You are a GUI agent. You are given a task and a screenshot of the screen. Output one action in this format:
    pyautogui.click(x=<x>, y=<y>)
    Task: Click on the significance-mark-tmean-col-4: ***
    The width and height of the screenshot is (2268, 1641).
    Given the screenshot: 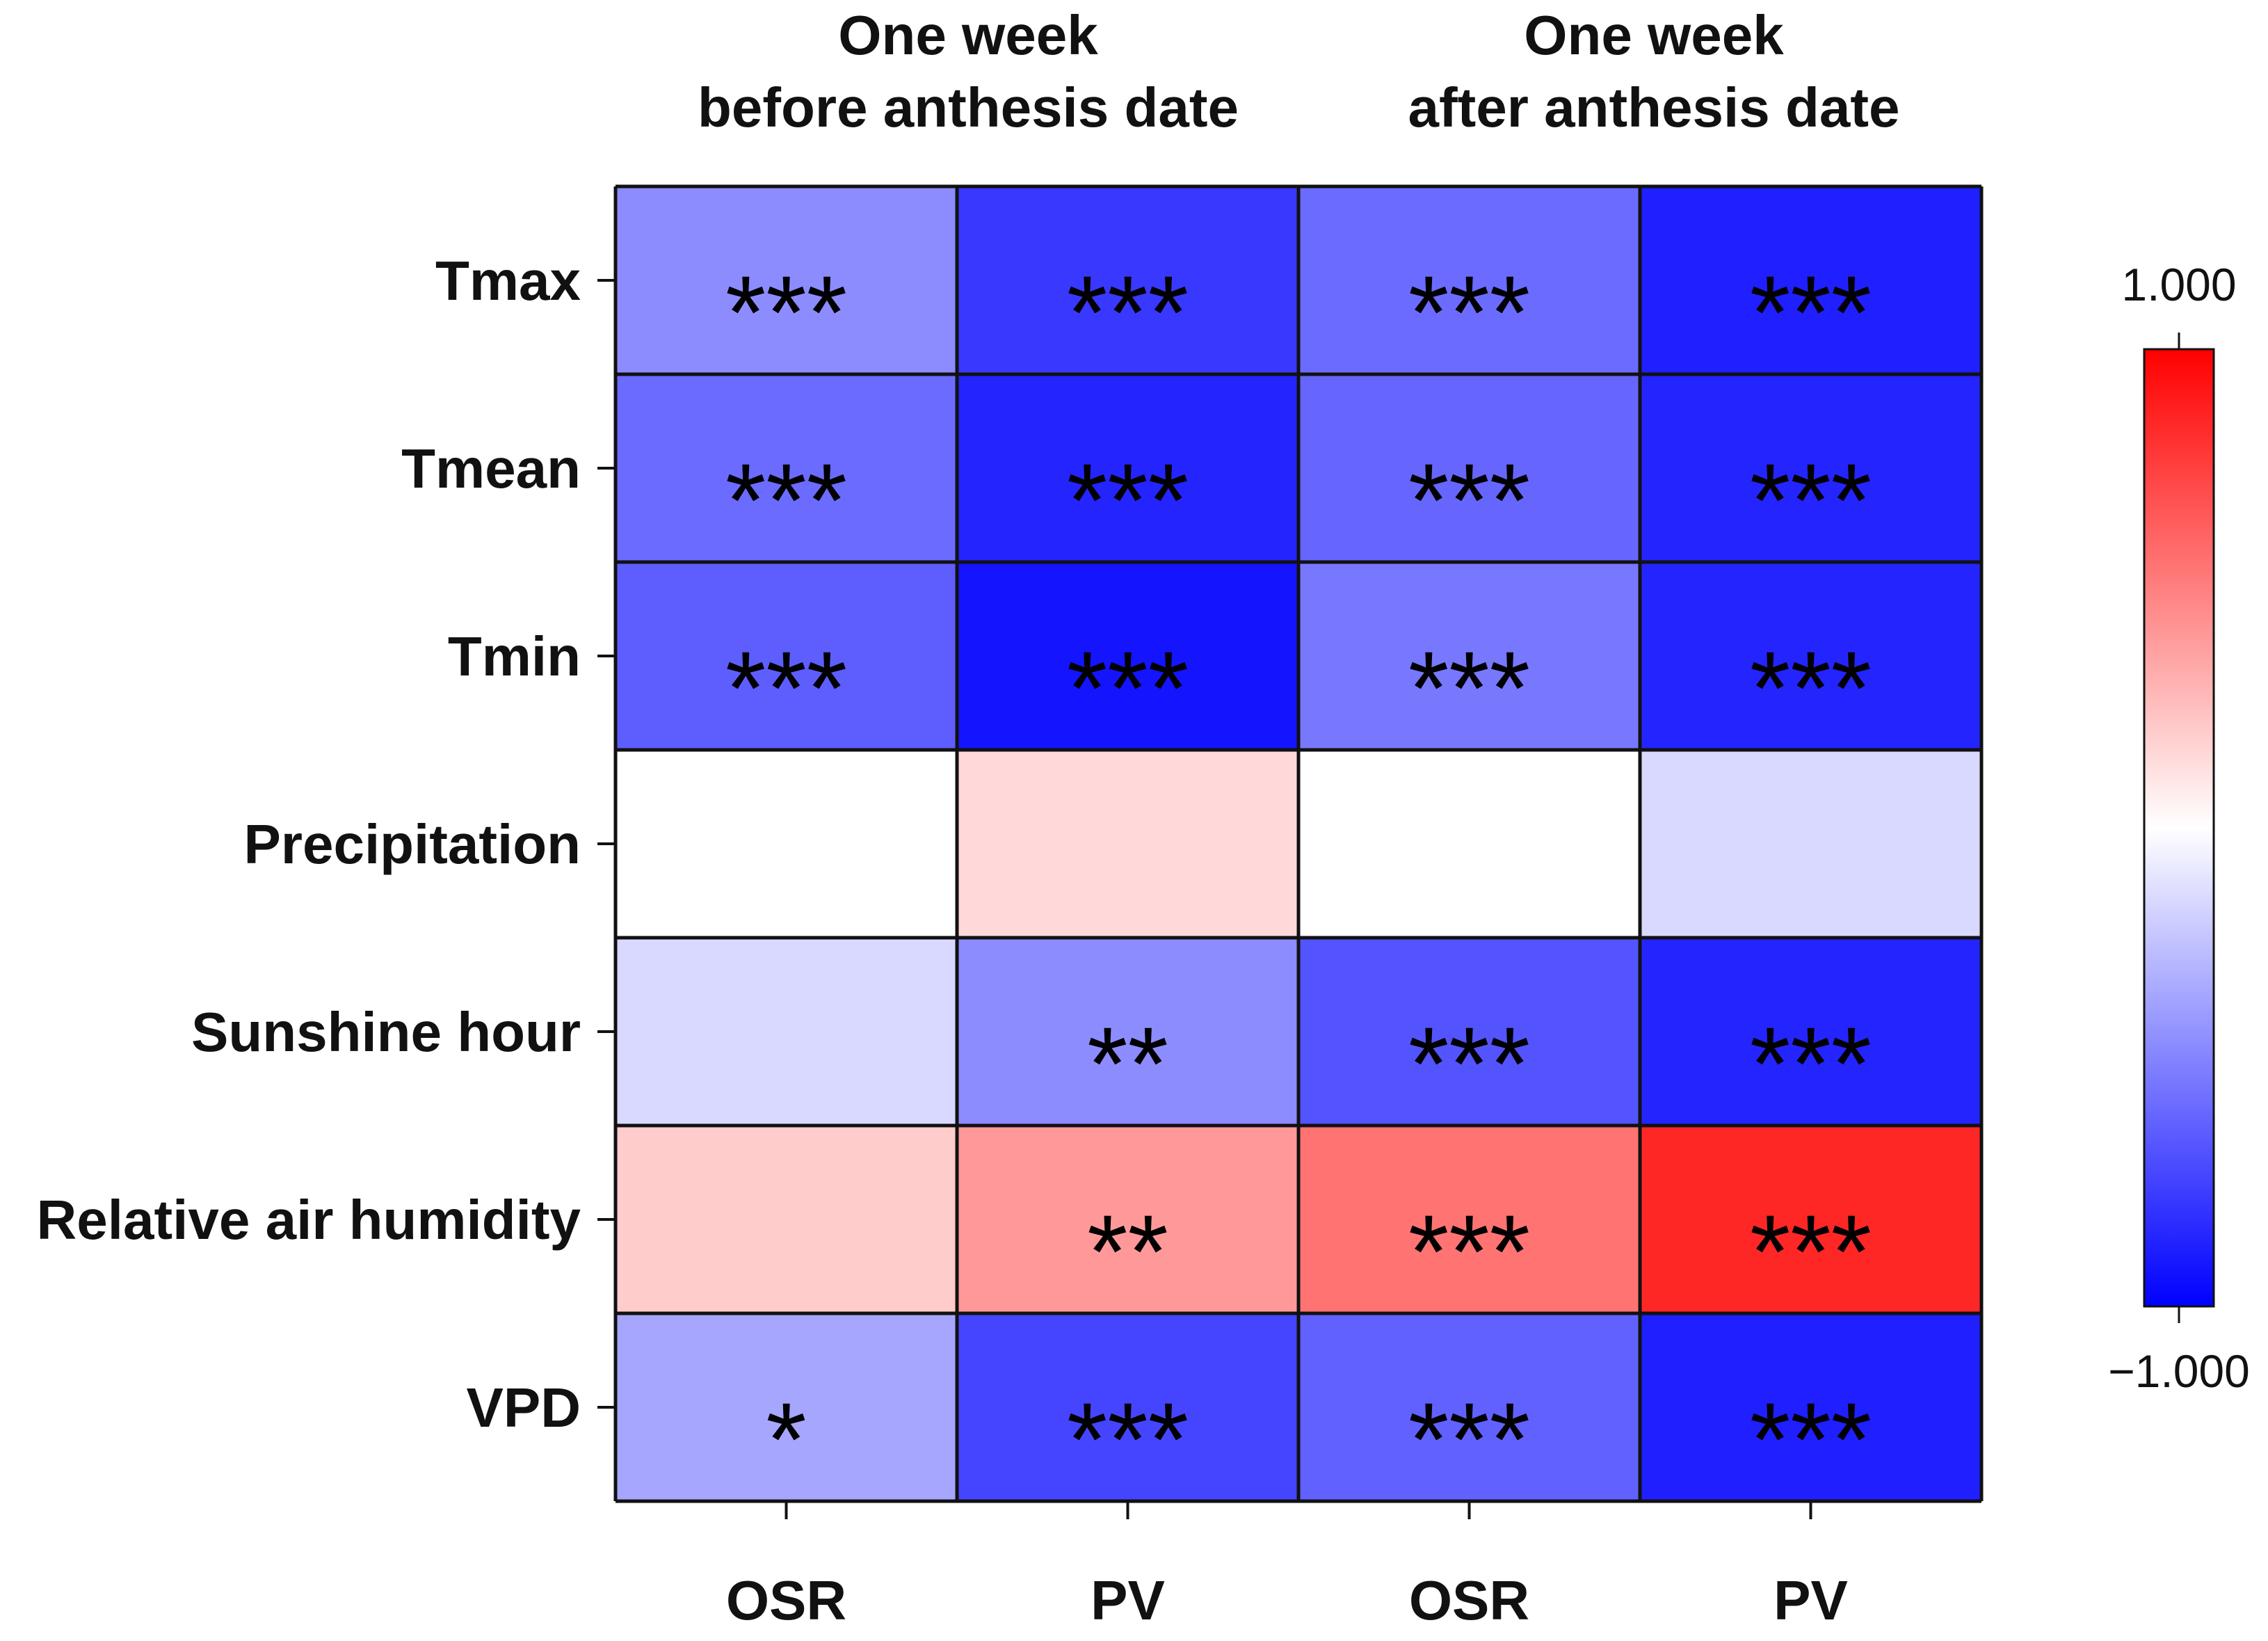 What is the action you would take?
    pyautogui.click(x=1811, y=501)
    